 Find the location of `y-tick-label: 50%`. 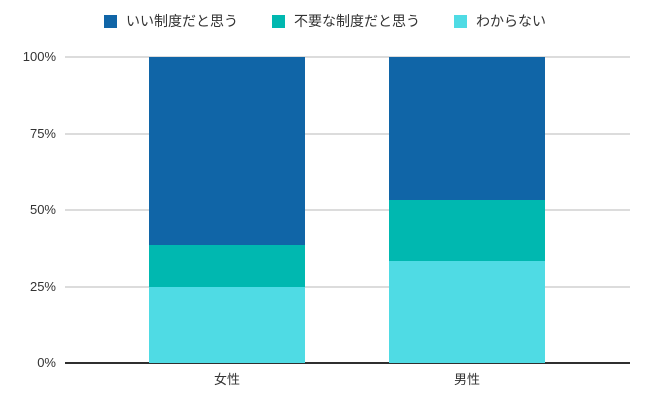

y-tick-label: 50% is located at coordinates (42, 209).